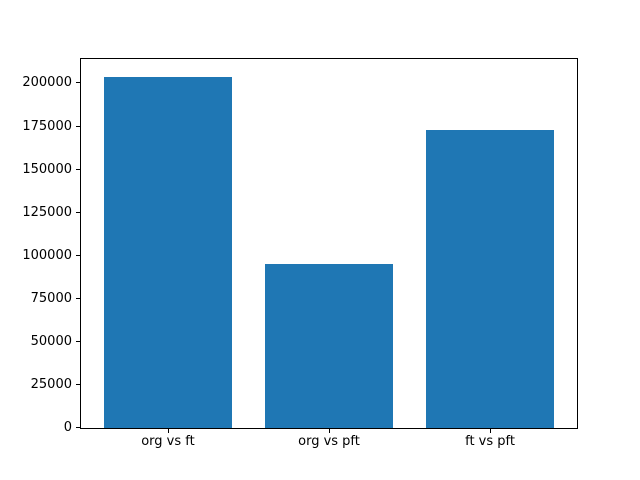  Describe the element at coordinates (51, 298) in the screenshot. I see `y-tick-label: 75000` at that location.